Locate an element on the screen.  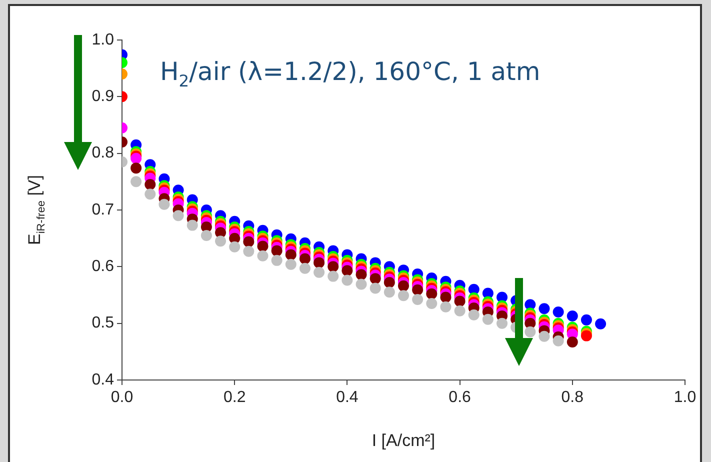
y-tick-label: 0.5 is located at coordinates (103, 323).